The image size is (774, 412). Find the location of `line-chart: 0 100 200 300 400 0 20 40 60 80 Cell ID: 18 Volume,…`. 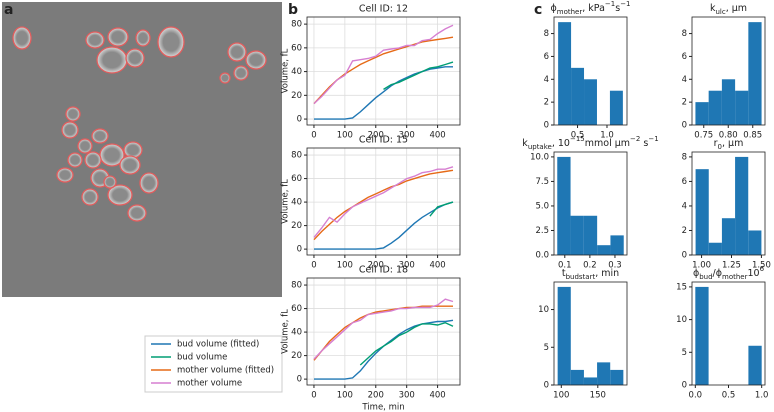

line-chart: 0 100 200 300 400 0 20 40 60 80 Cell ID: 18 Volume,… is located at coordinates (371, 338).